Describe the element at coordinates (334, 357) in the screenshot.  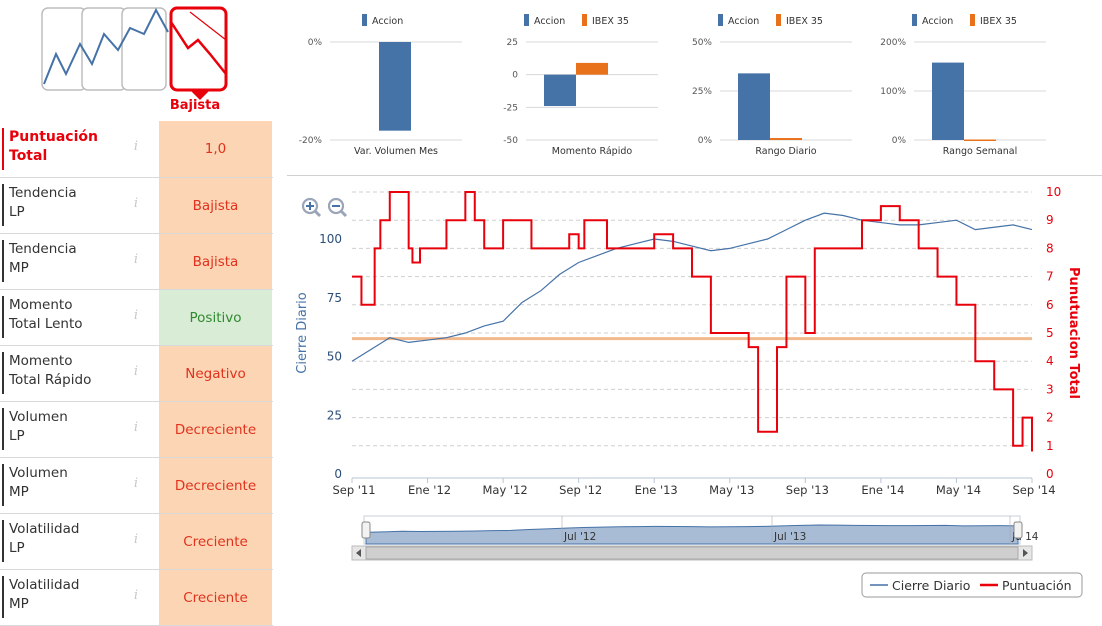
I see `left-axis-tick: 50` at that location.